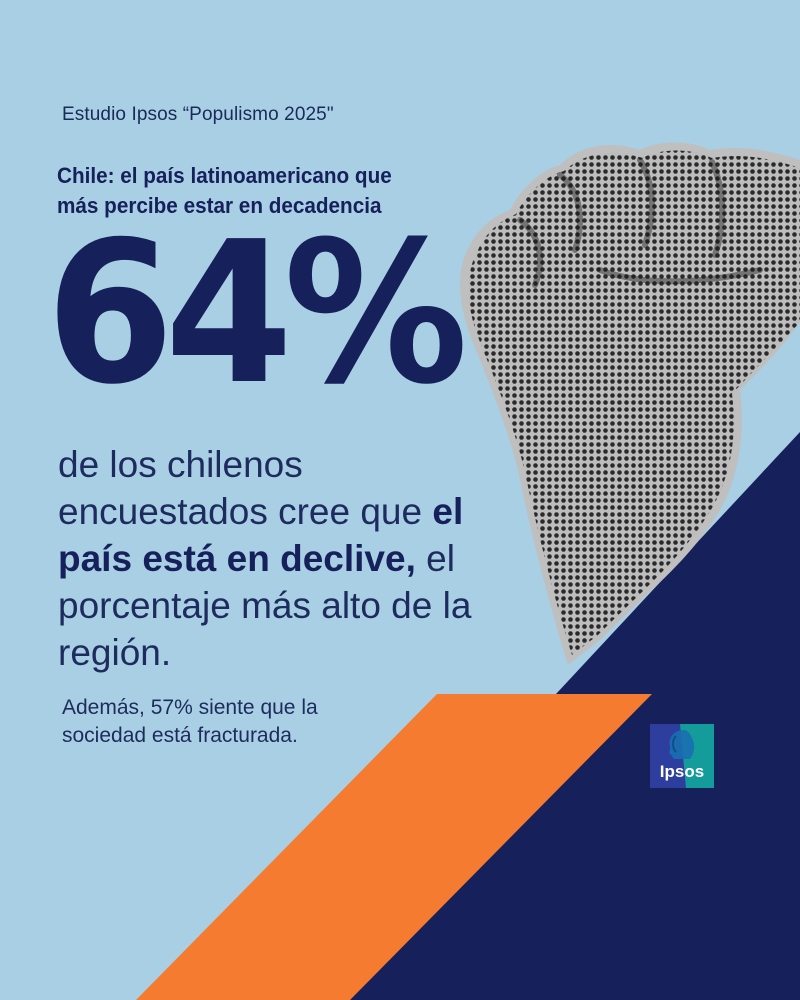  What do you see at coordinates (198, 114) in the screenshot?
I see `study-label: Estudio Ipsos “Populismo 2025"` at bounding box center [198, 114].